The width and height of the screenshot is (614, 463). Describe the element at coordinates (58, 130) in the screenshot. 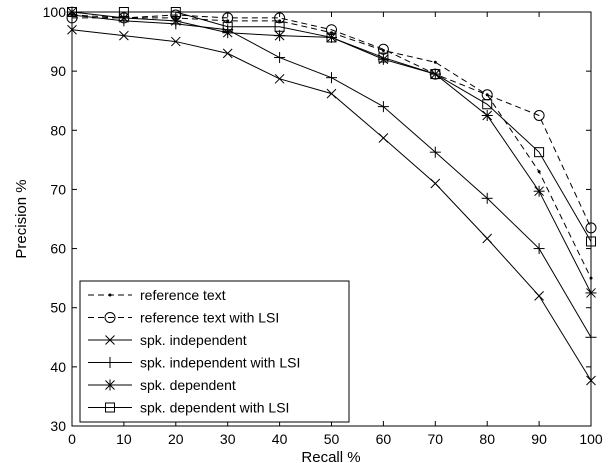

I see `y-tick-label: 80` at that location.